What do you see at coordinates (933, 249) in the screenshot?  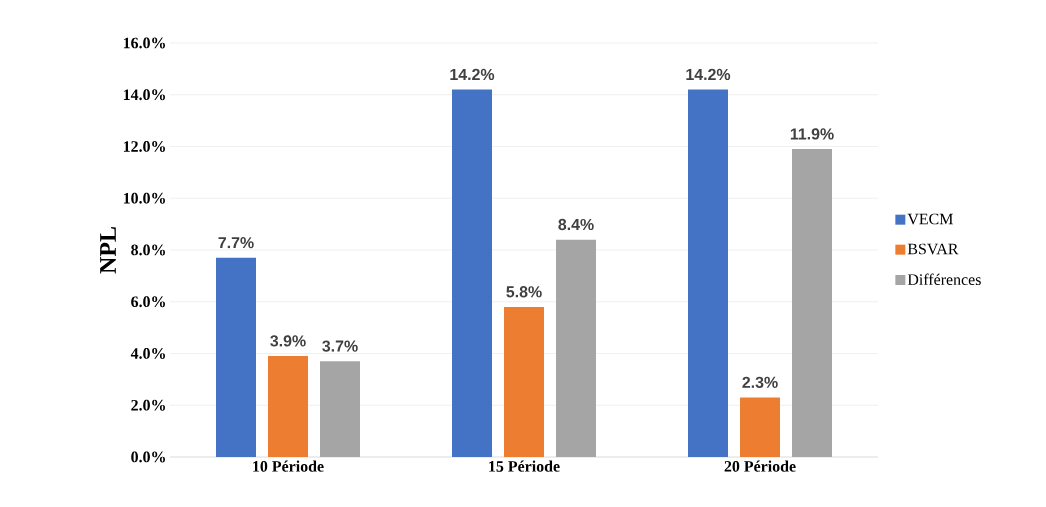 I see `legend-label: BSVAR` at bounding box center [933, 249].